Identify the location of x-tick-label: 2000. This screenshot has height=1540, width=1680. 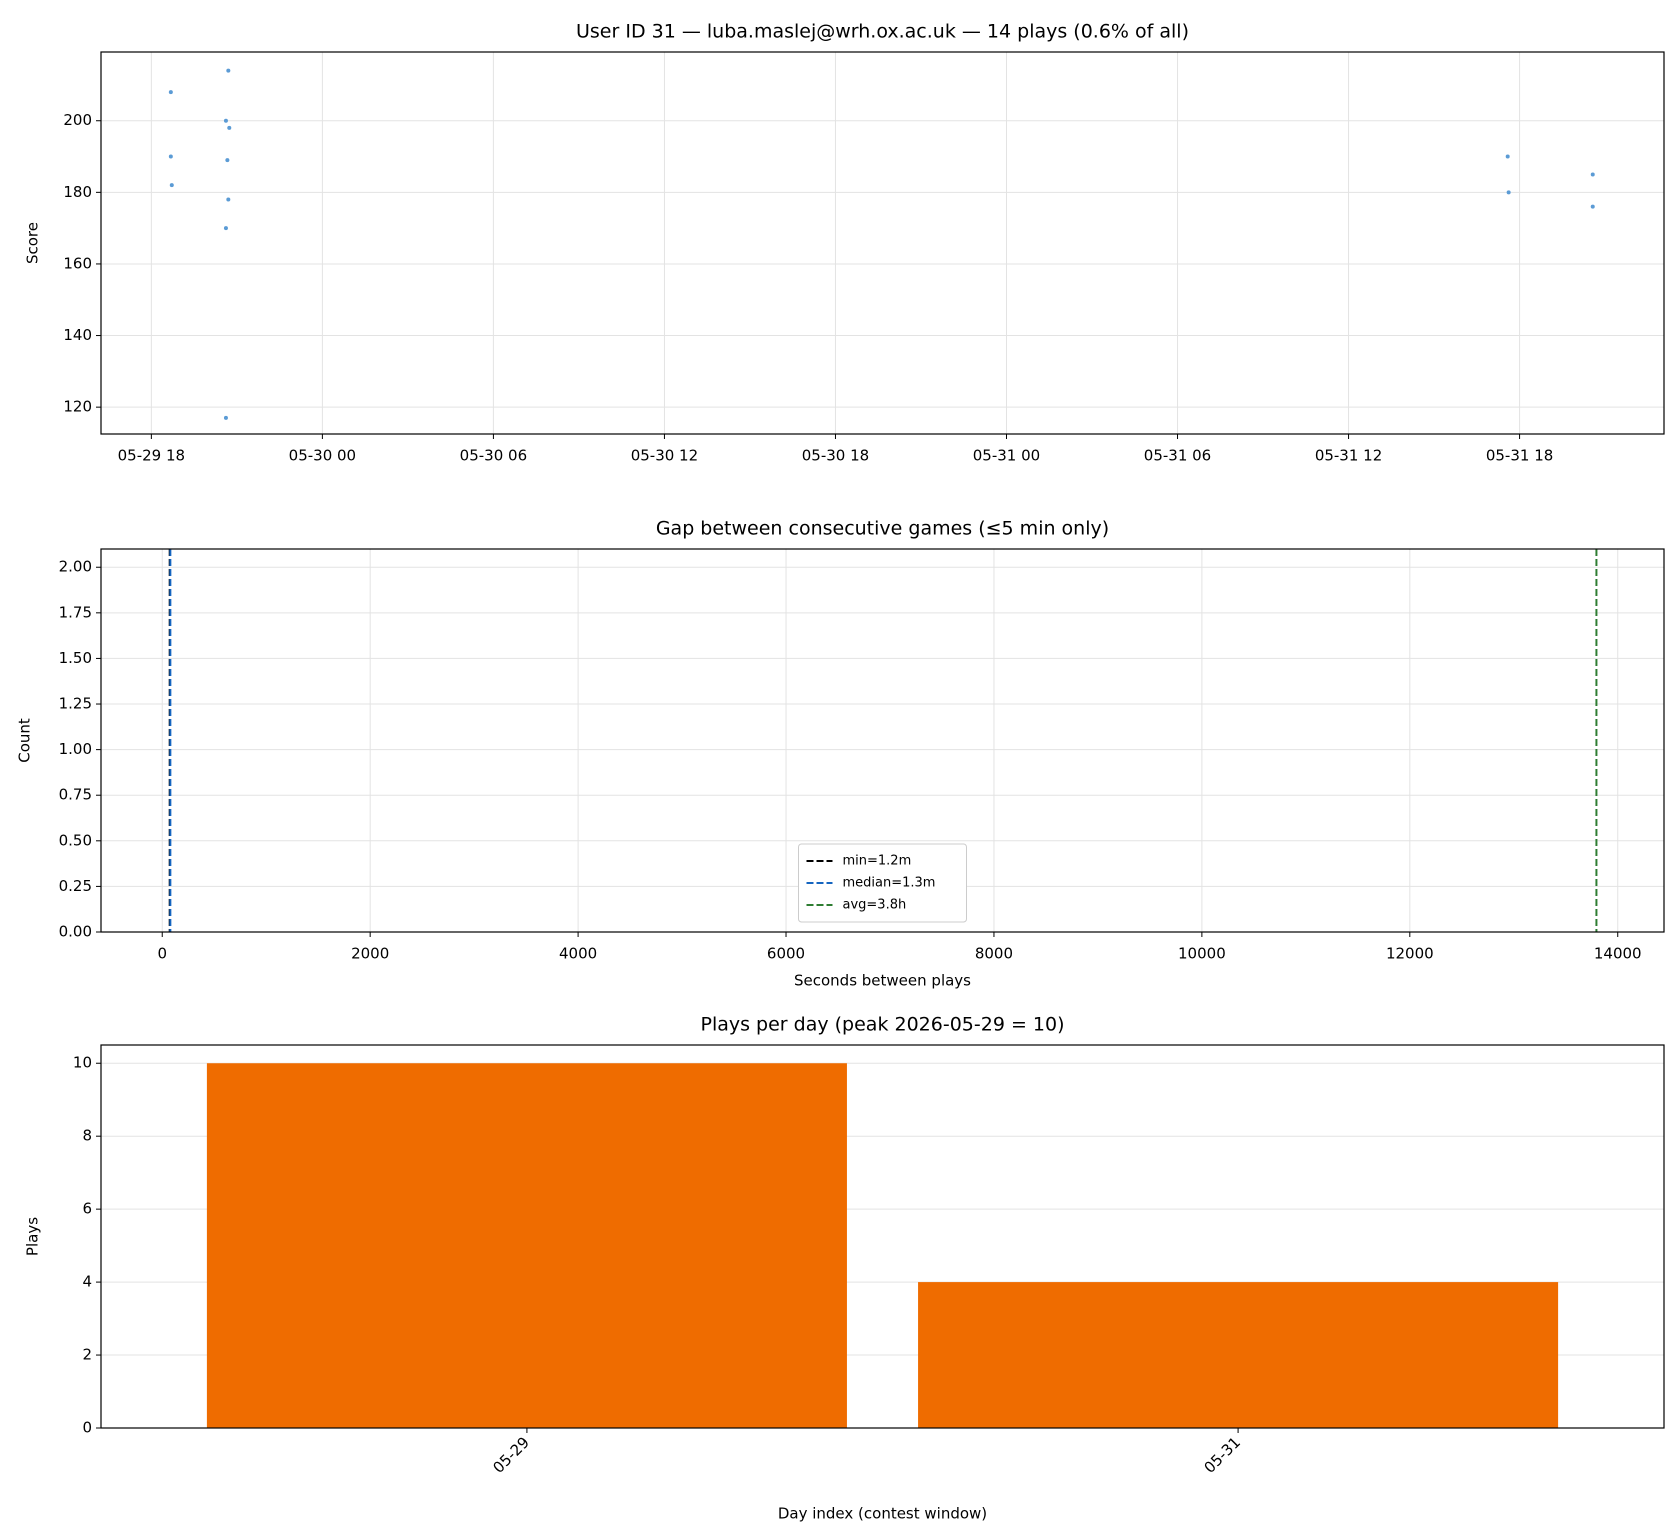
(370, 954).